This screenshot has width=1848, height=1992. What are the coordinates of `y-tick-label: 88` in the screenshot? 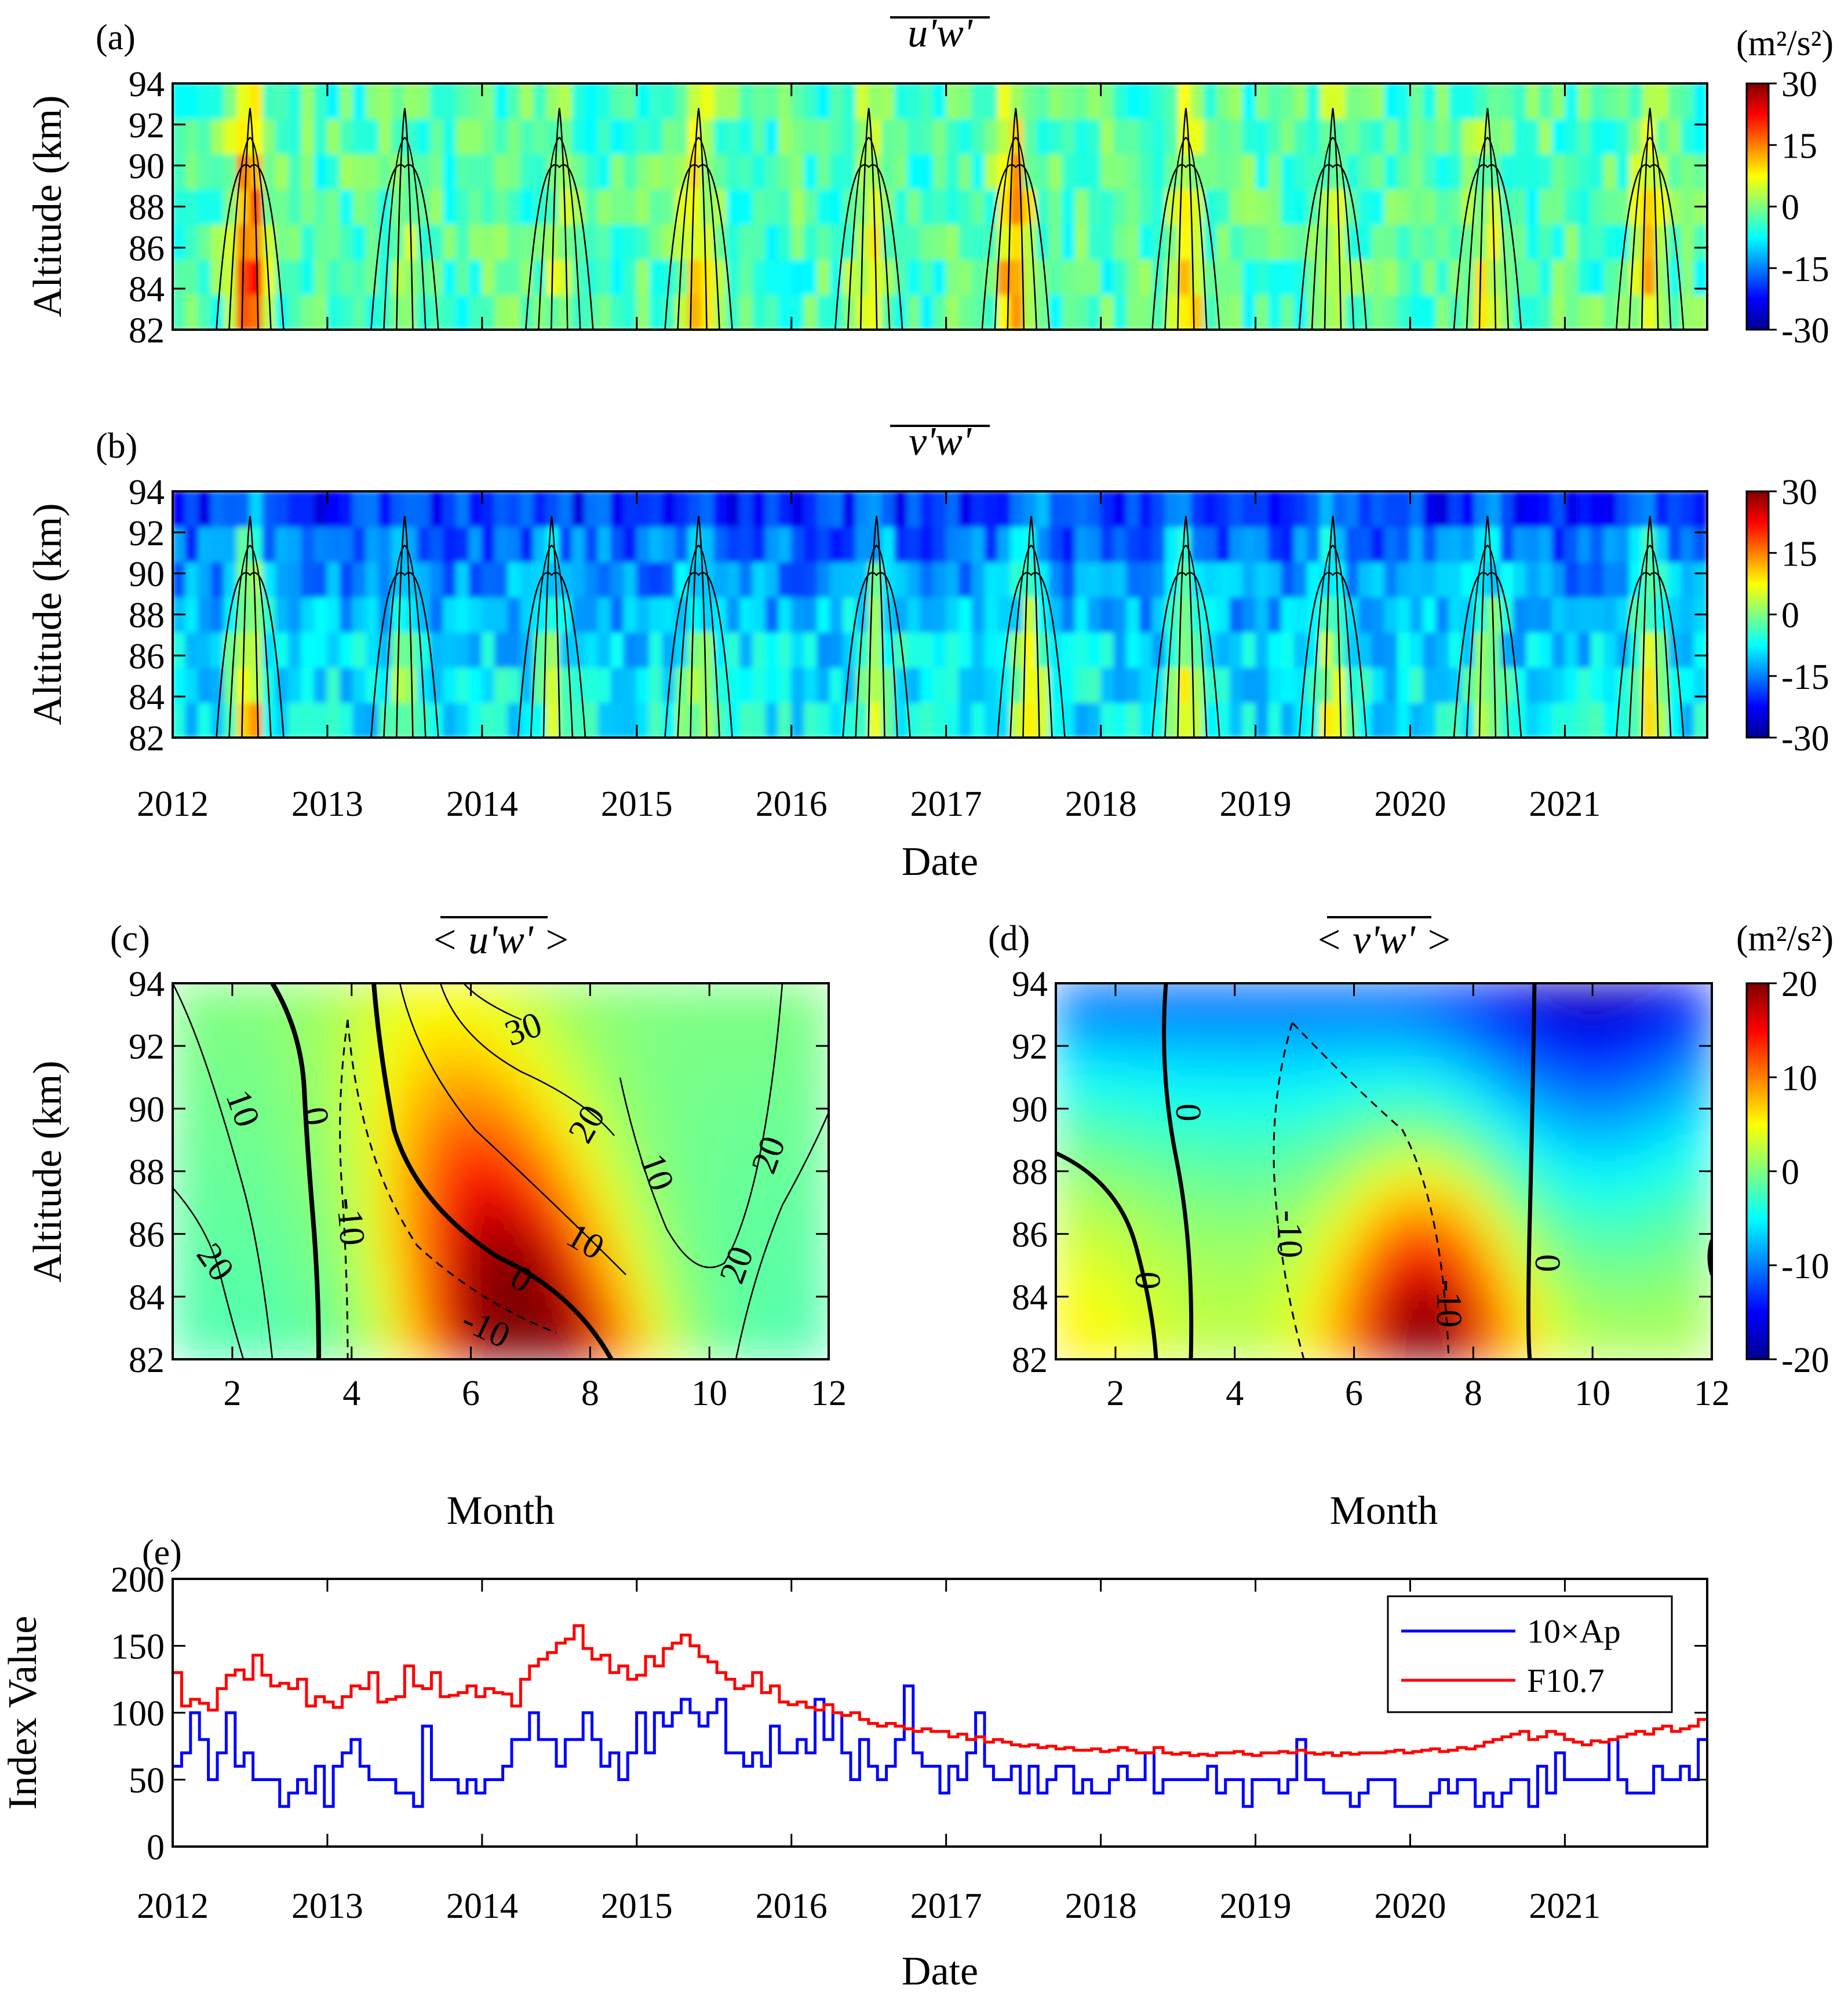 It's located at (147, 208).